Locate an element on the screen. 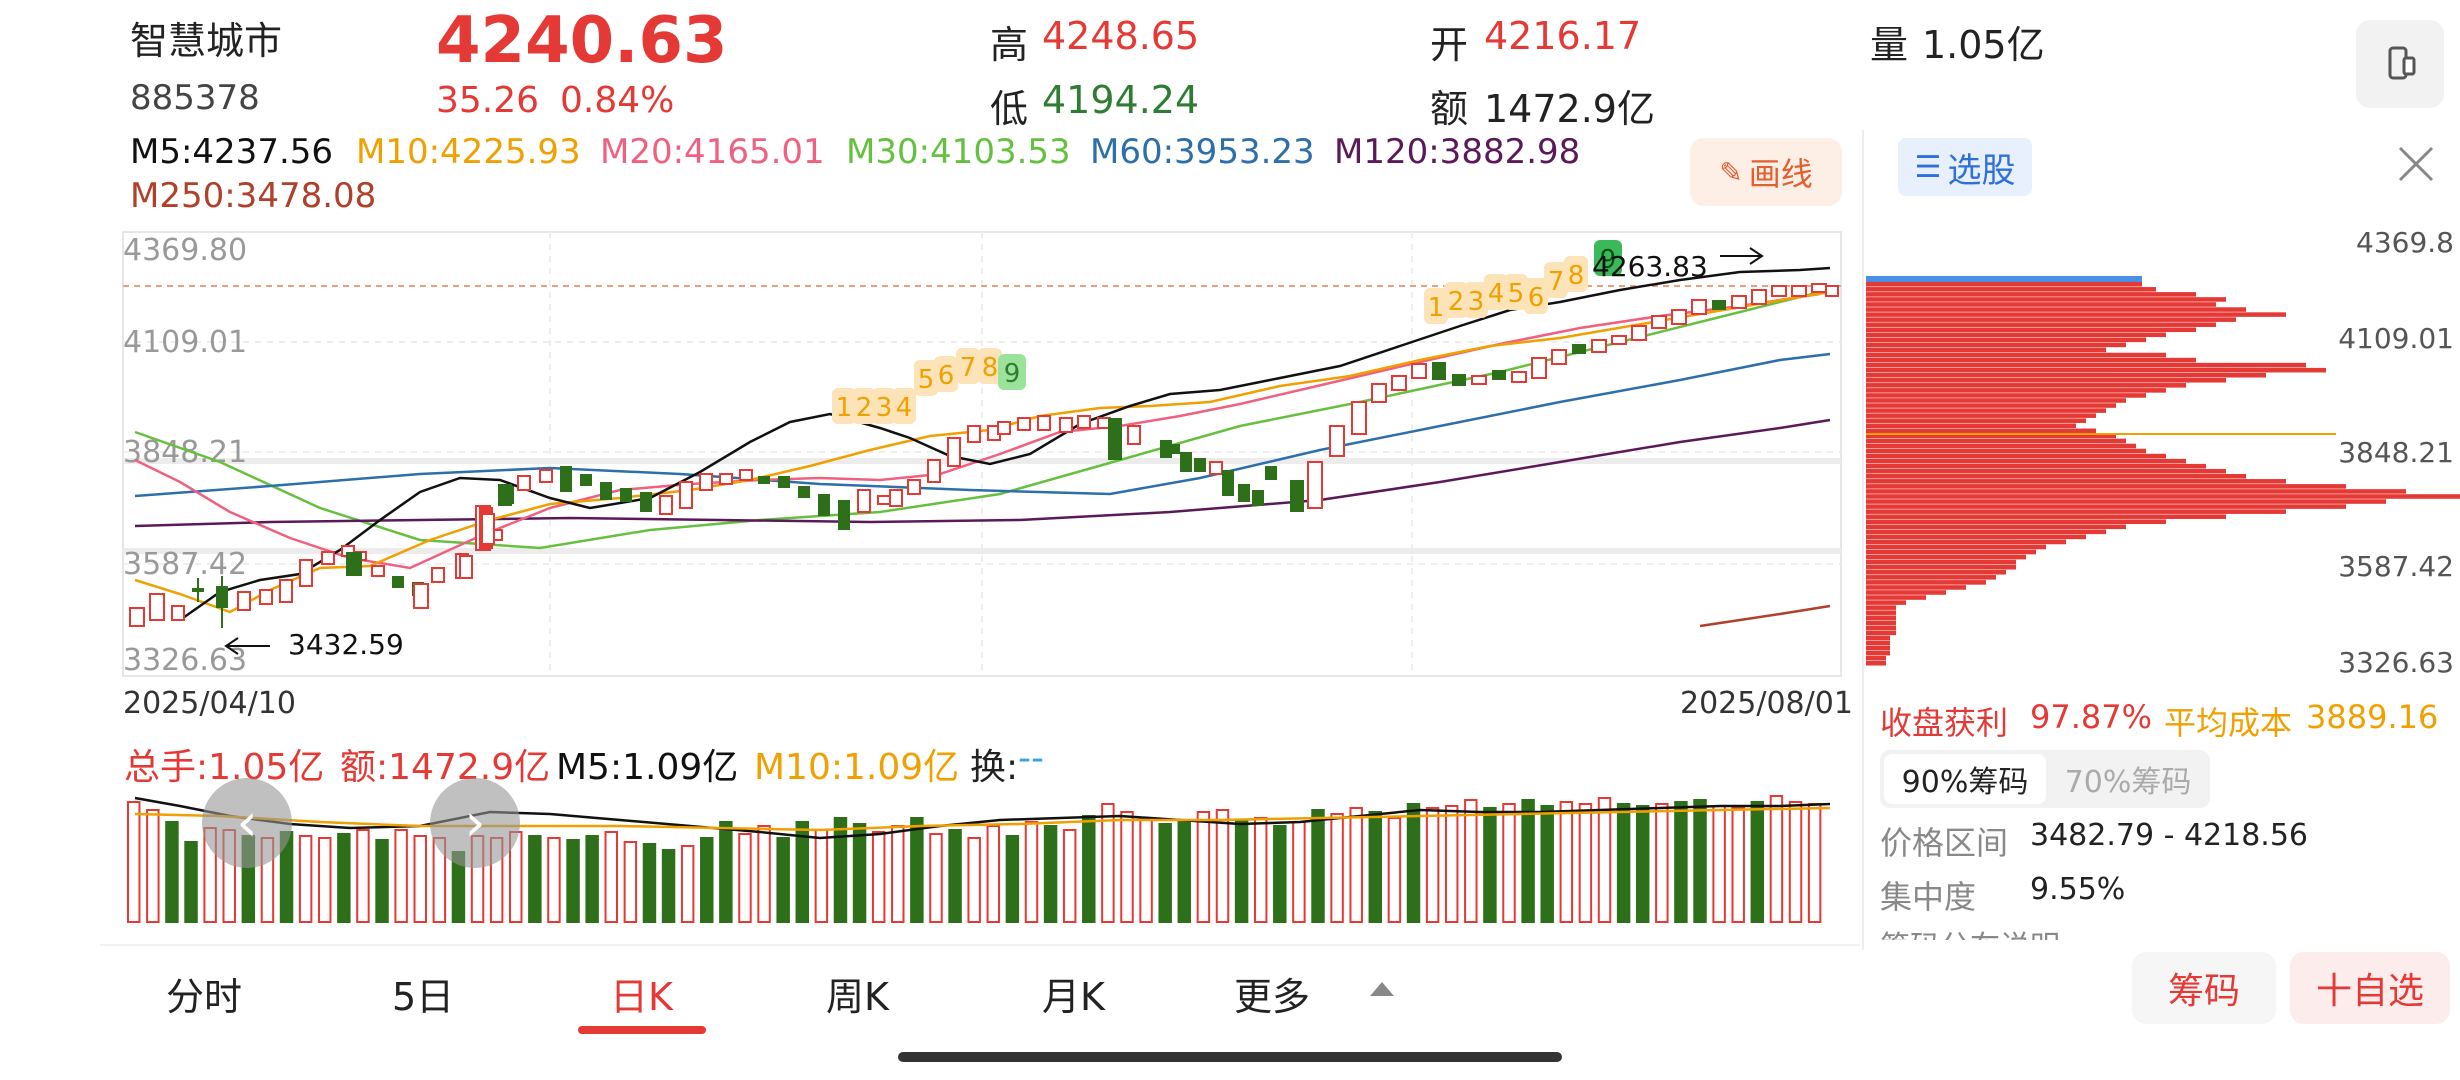  ma30-legend: M30:4103.53 is located at coordinates (958, 152).